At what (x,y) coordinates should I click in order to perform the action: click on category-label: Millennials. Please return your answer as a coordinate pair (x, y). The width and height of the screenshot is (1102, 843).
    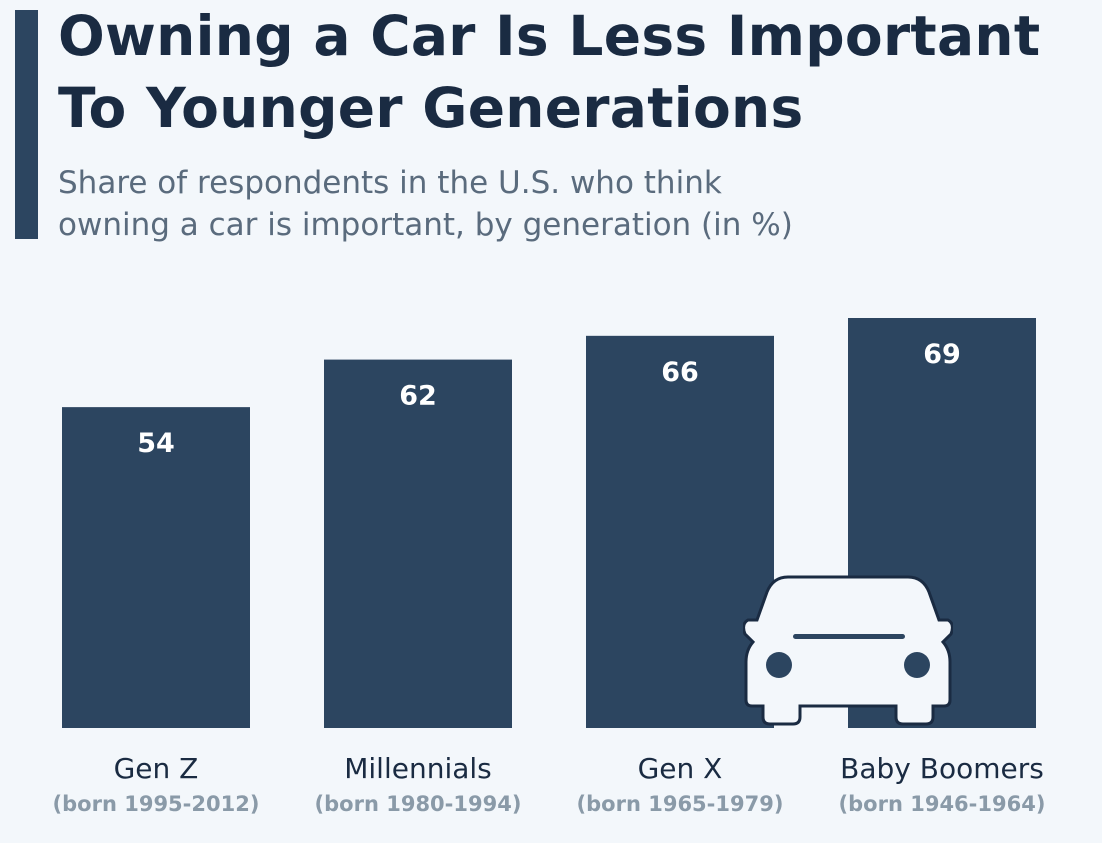
    Looking at the image, I should click on (418, 768).